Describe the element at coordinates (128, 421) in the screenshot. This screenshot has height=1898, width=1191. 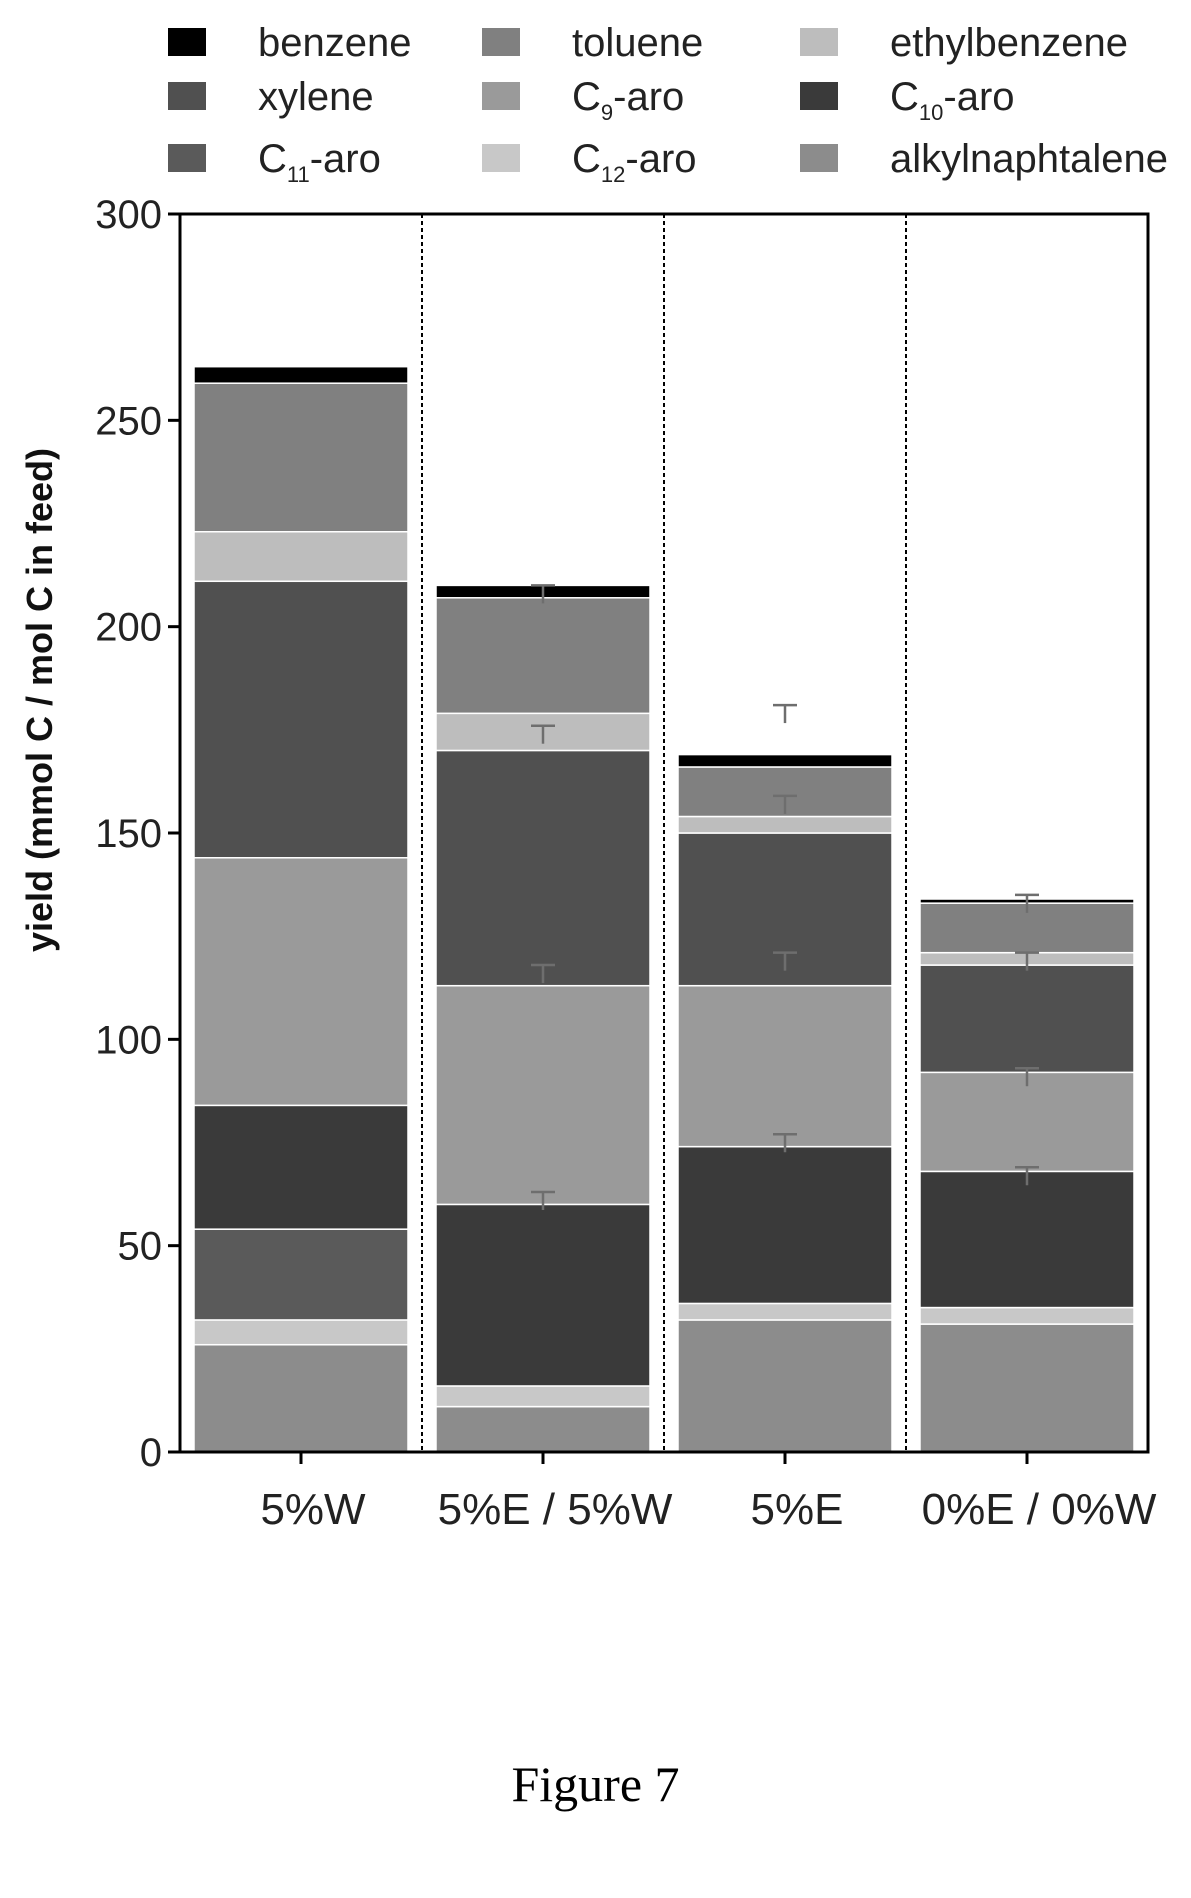
I see `y-tick-label: 250` at that location.